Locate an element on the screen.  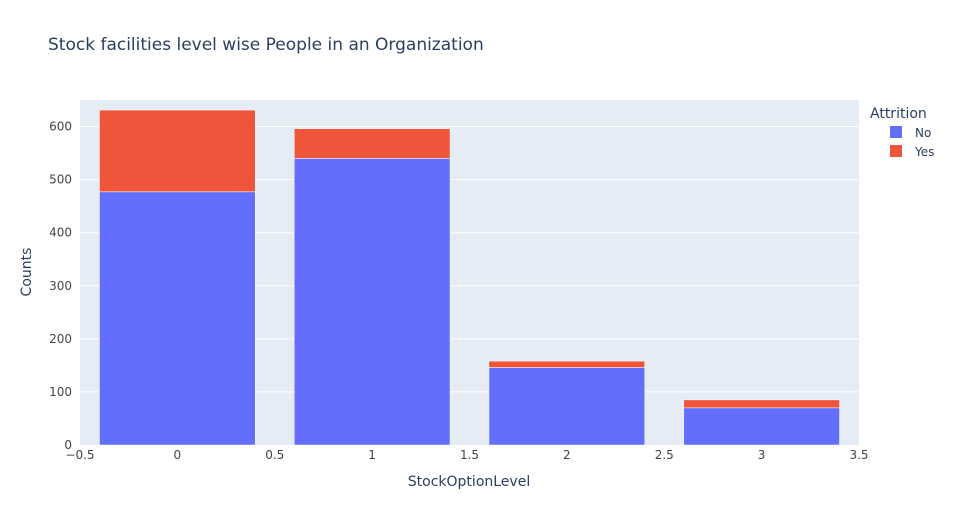
x-tick-label: 3.5 is located at coordinates (858, 455).